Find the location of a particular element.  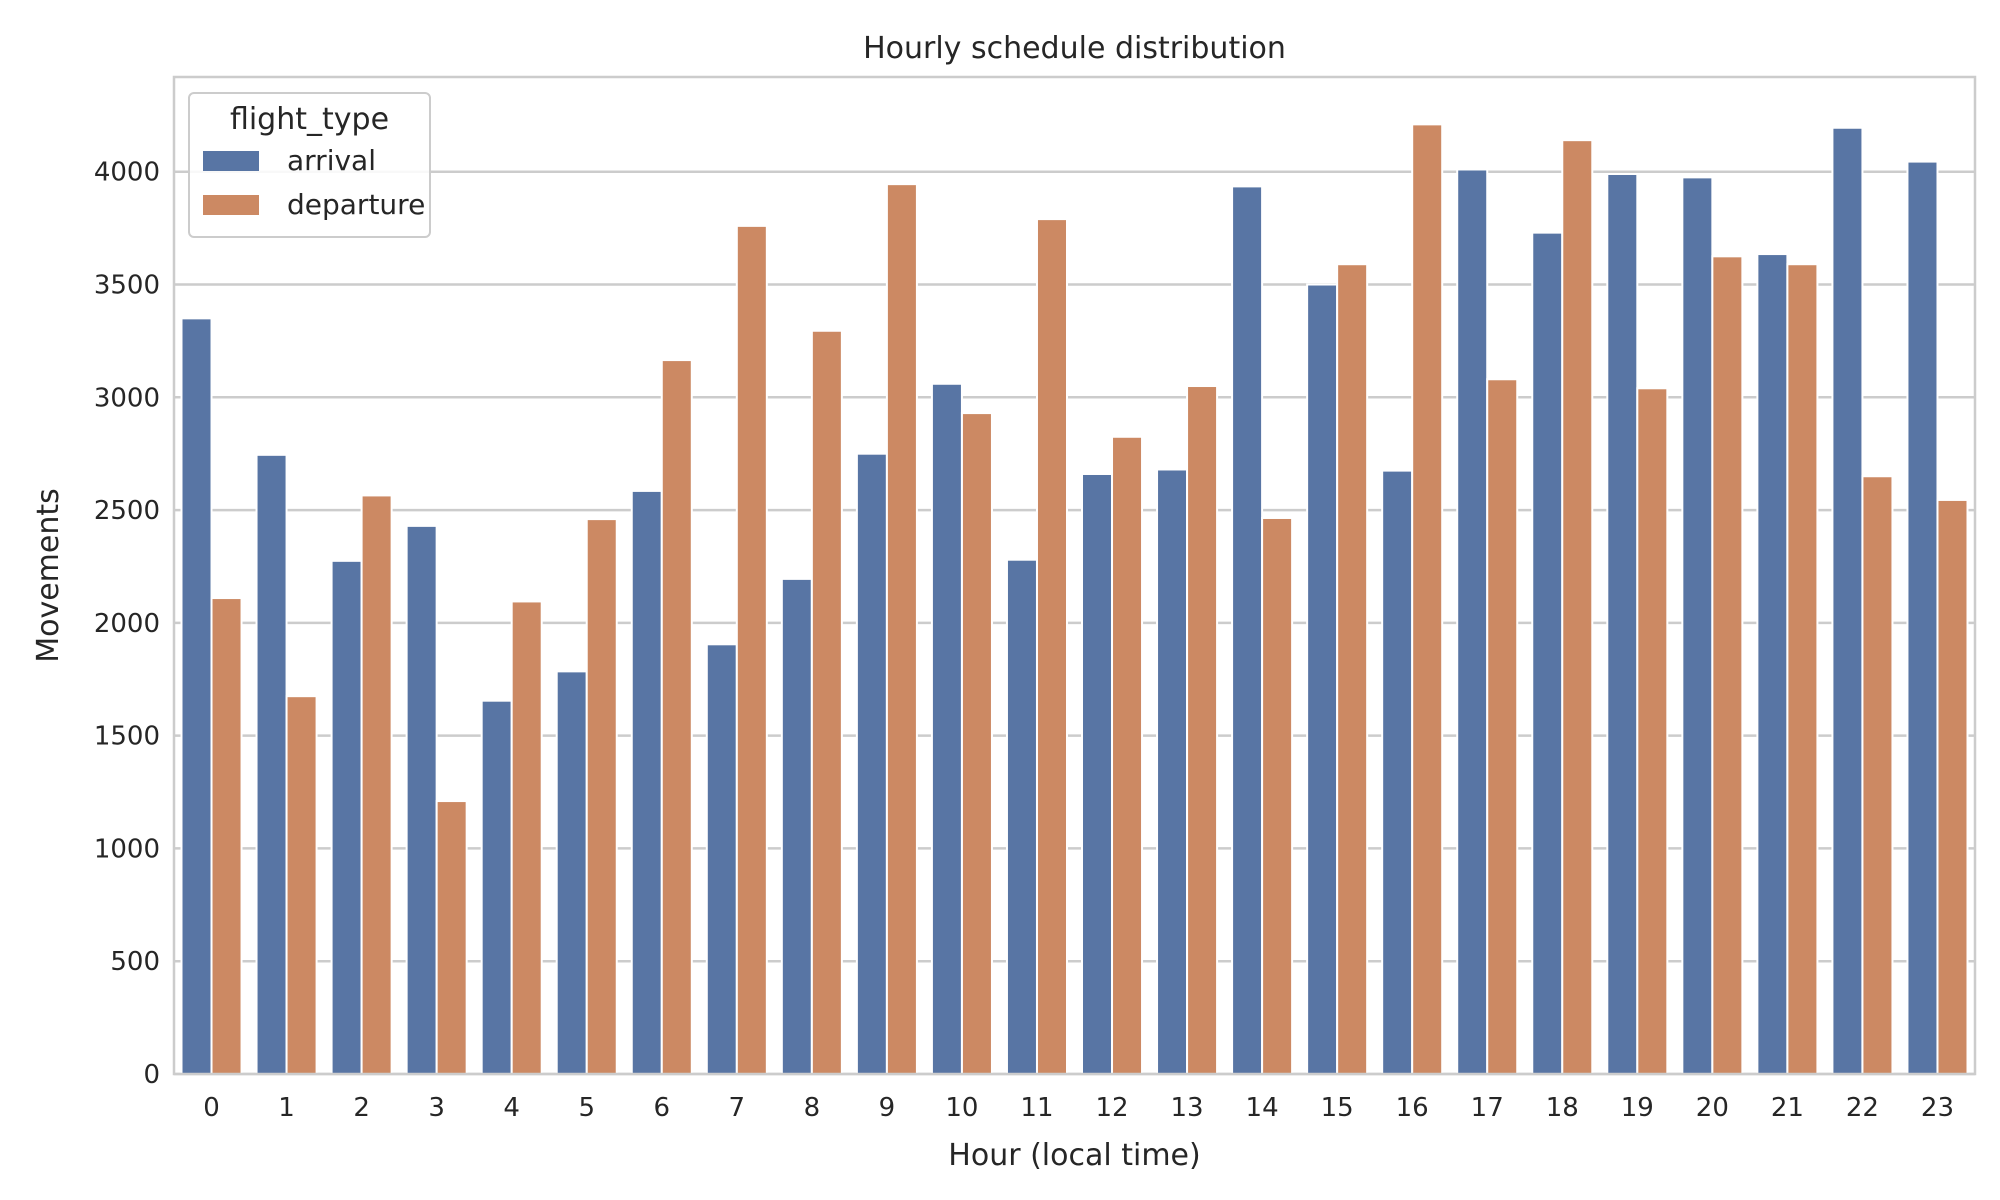

x-tick-label: 6 is located at coordinates (661, 1108).